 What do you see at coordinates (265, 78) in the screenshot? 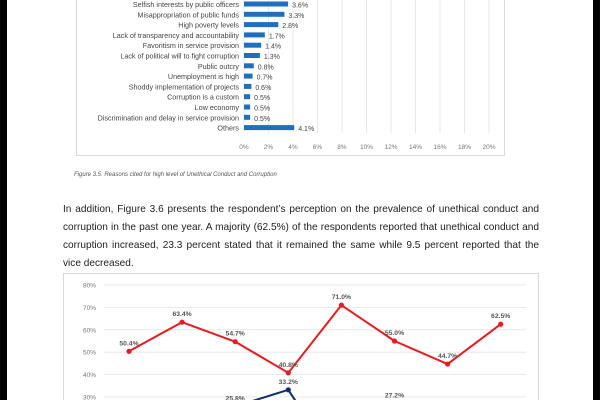
I see `data-label: 0.7%` at bounding box center [265, 78].